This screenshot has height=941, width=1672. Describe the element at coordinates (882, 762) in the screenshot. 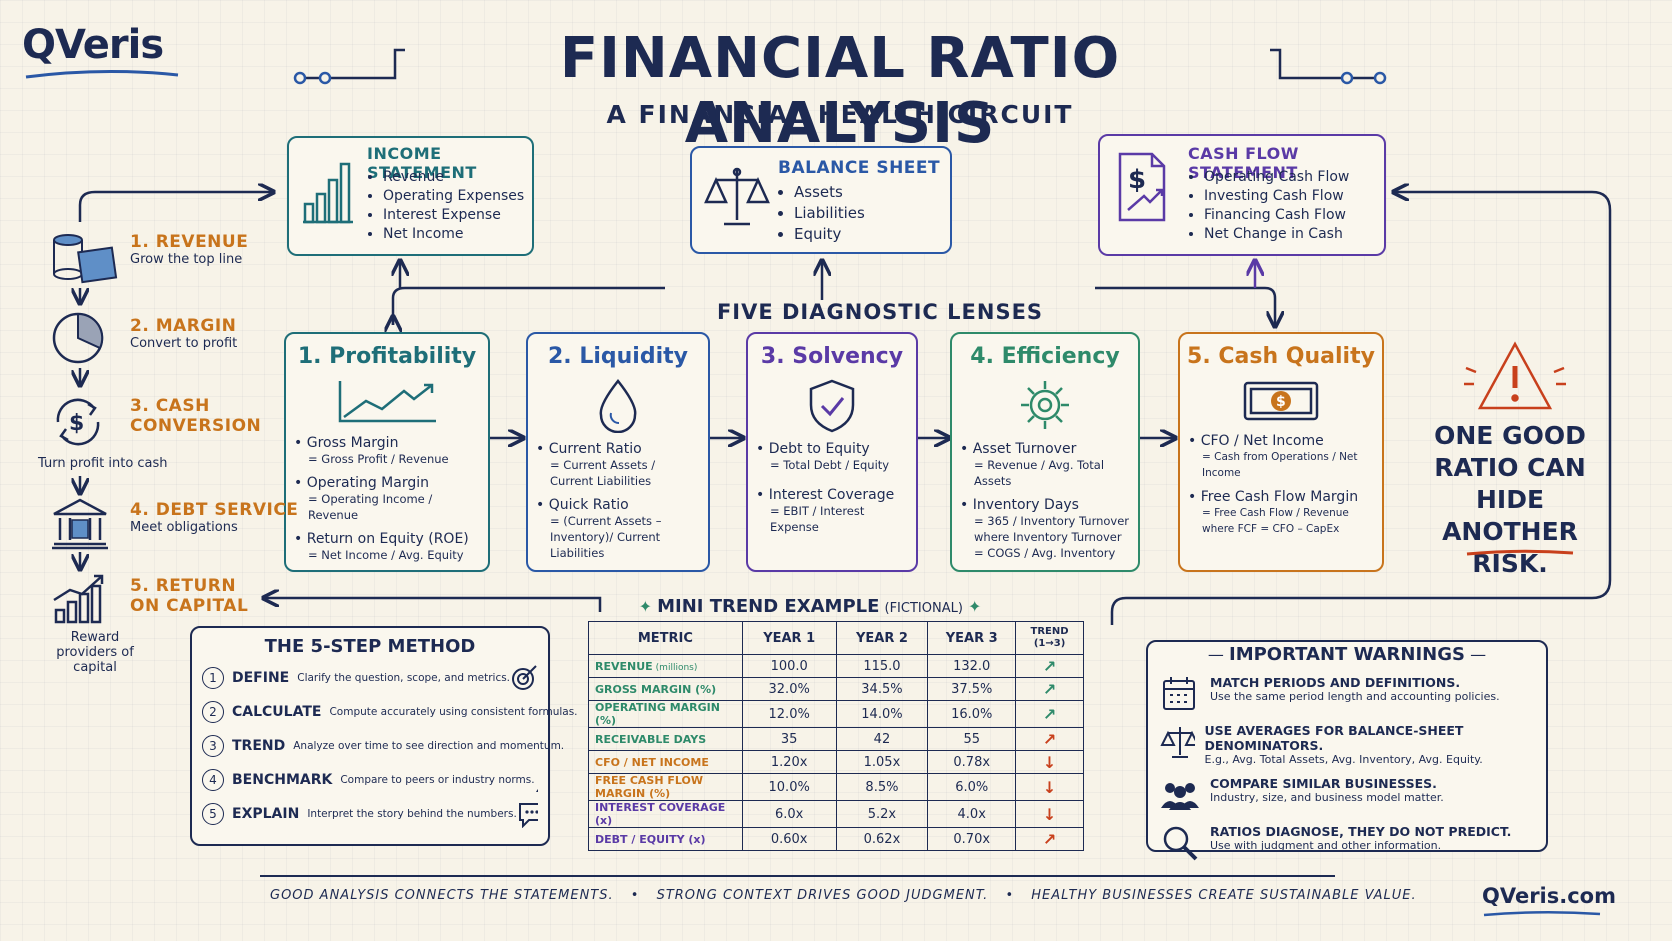

I see `table-cell: 1.05x` at that location.